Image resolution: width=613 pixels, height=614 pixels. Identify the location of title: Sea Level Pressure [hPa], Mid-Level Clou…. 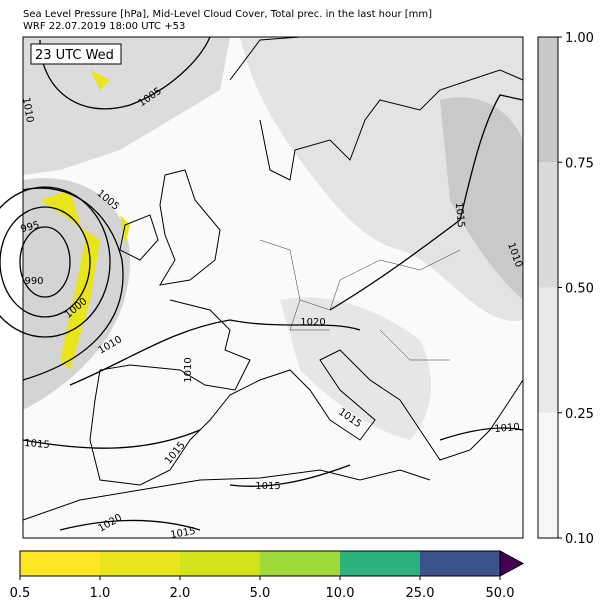
(227, 14).